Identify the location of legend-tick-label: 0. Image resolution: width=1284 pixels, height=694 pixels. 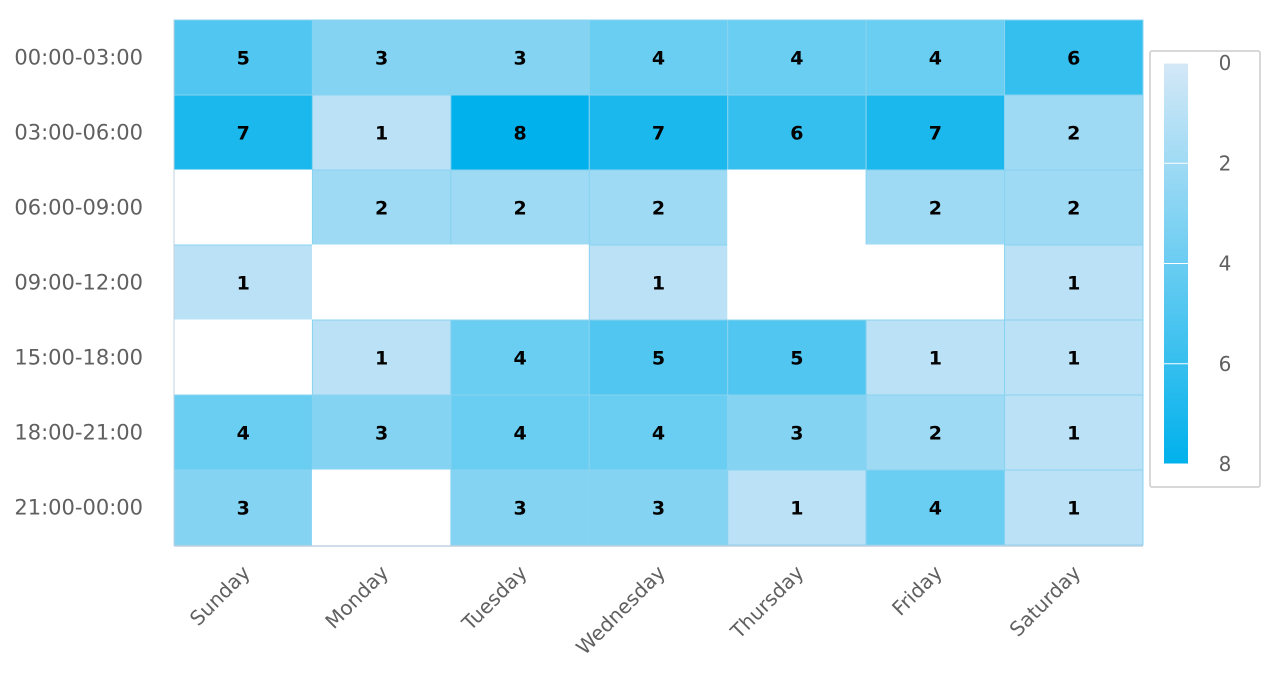
(1225, 63).